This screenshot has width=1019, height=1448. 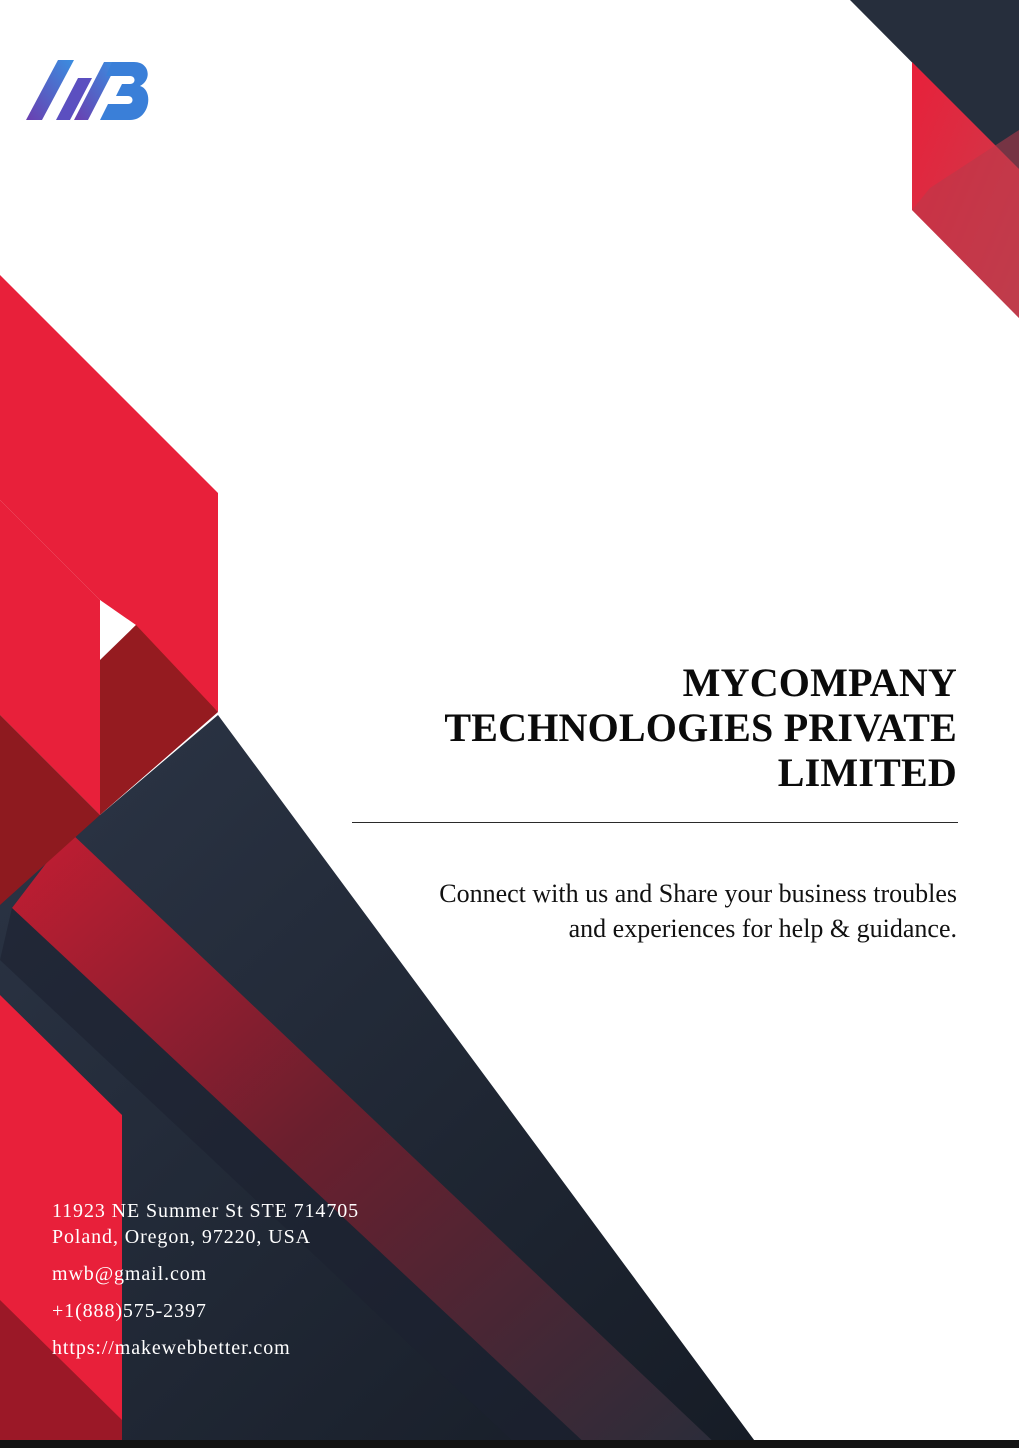 I want to click on tagline-line-2: and experiences for help & guidance., so click(x=762, y=928).